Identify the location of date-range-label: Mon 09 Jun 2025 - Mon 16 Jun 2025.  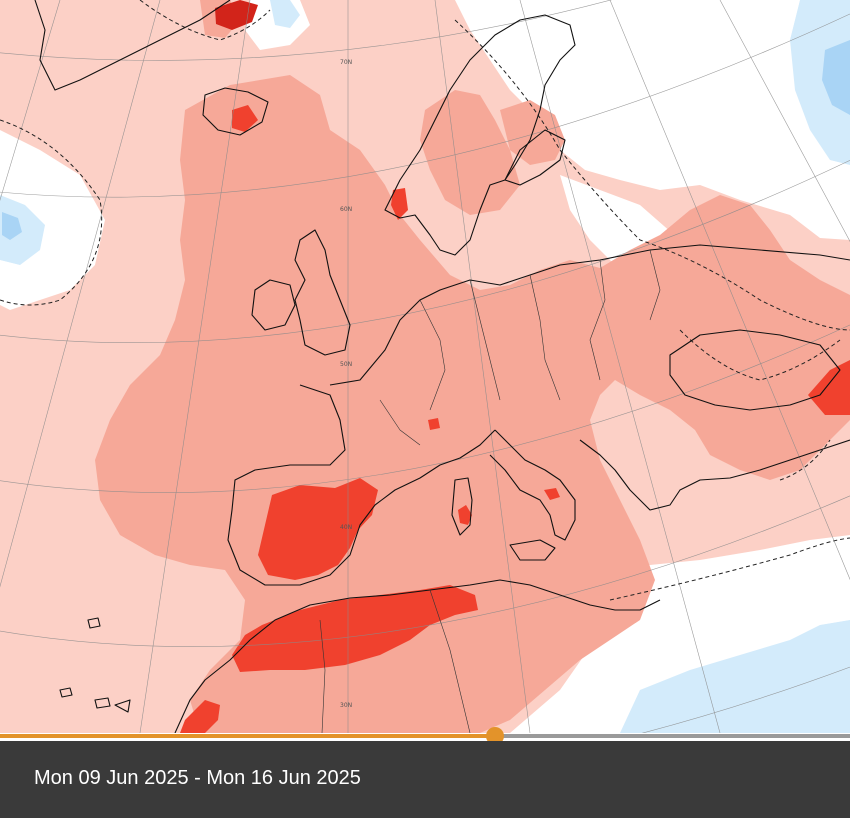
(197, 778).